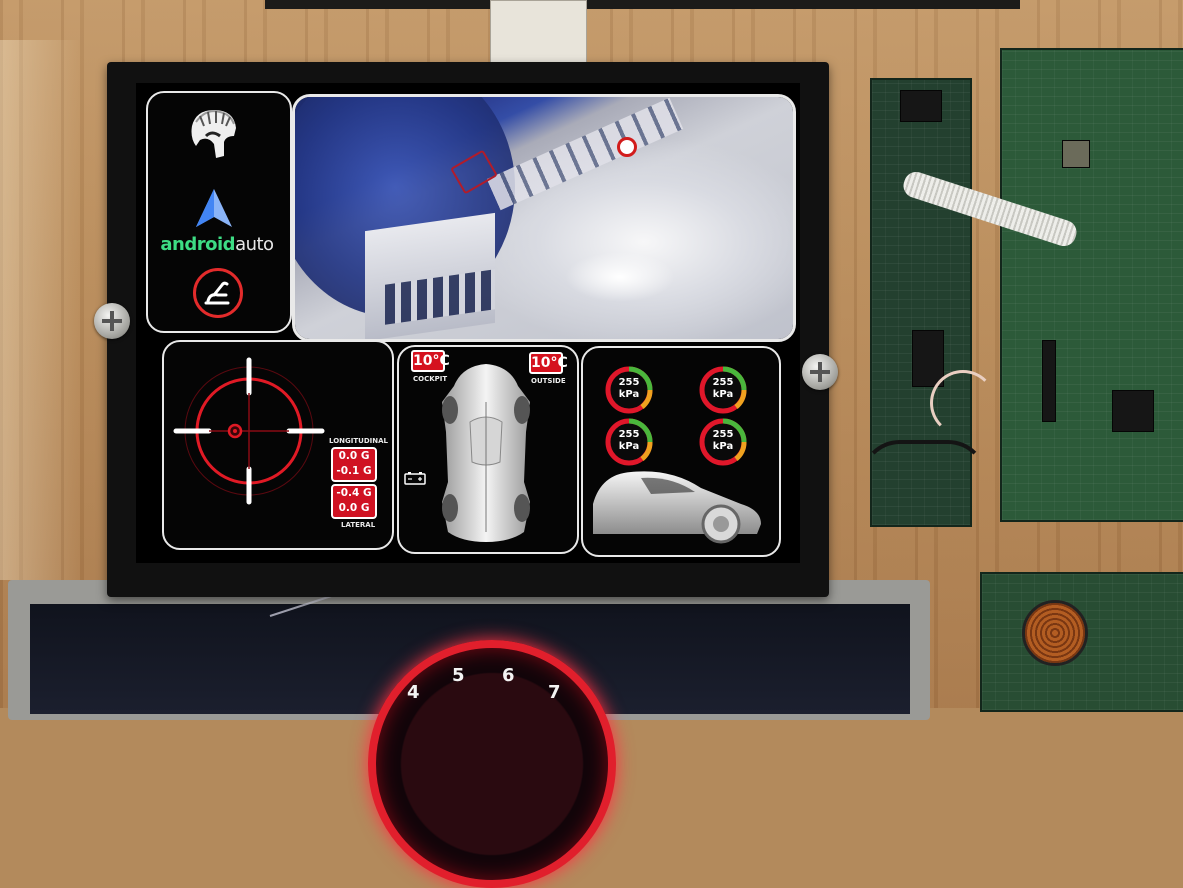 The image size is (1183, 888). I want to click on inductor-coil, so click(1055, 633).